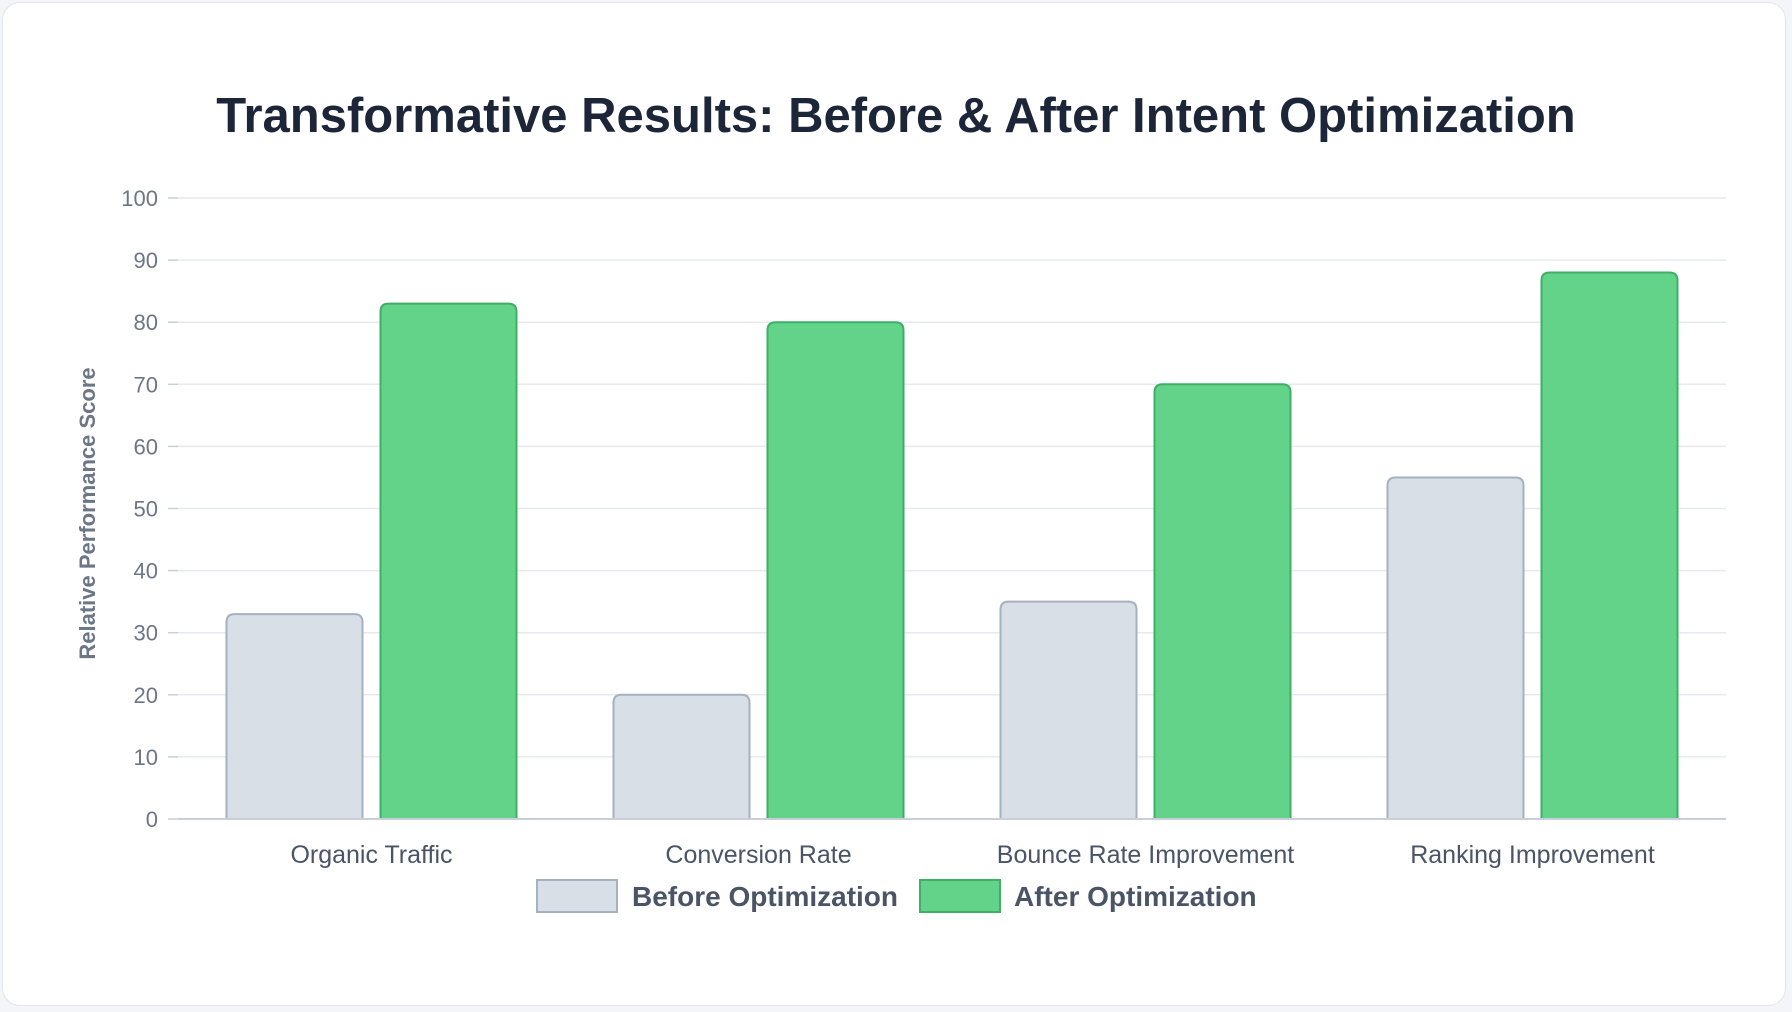 The width and height of the screenshot is (1792, 1012). I want to click on legend-label-after: After Optimization, so click(1135, 896).